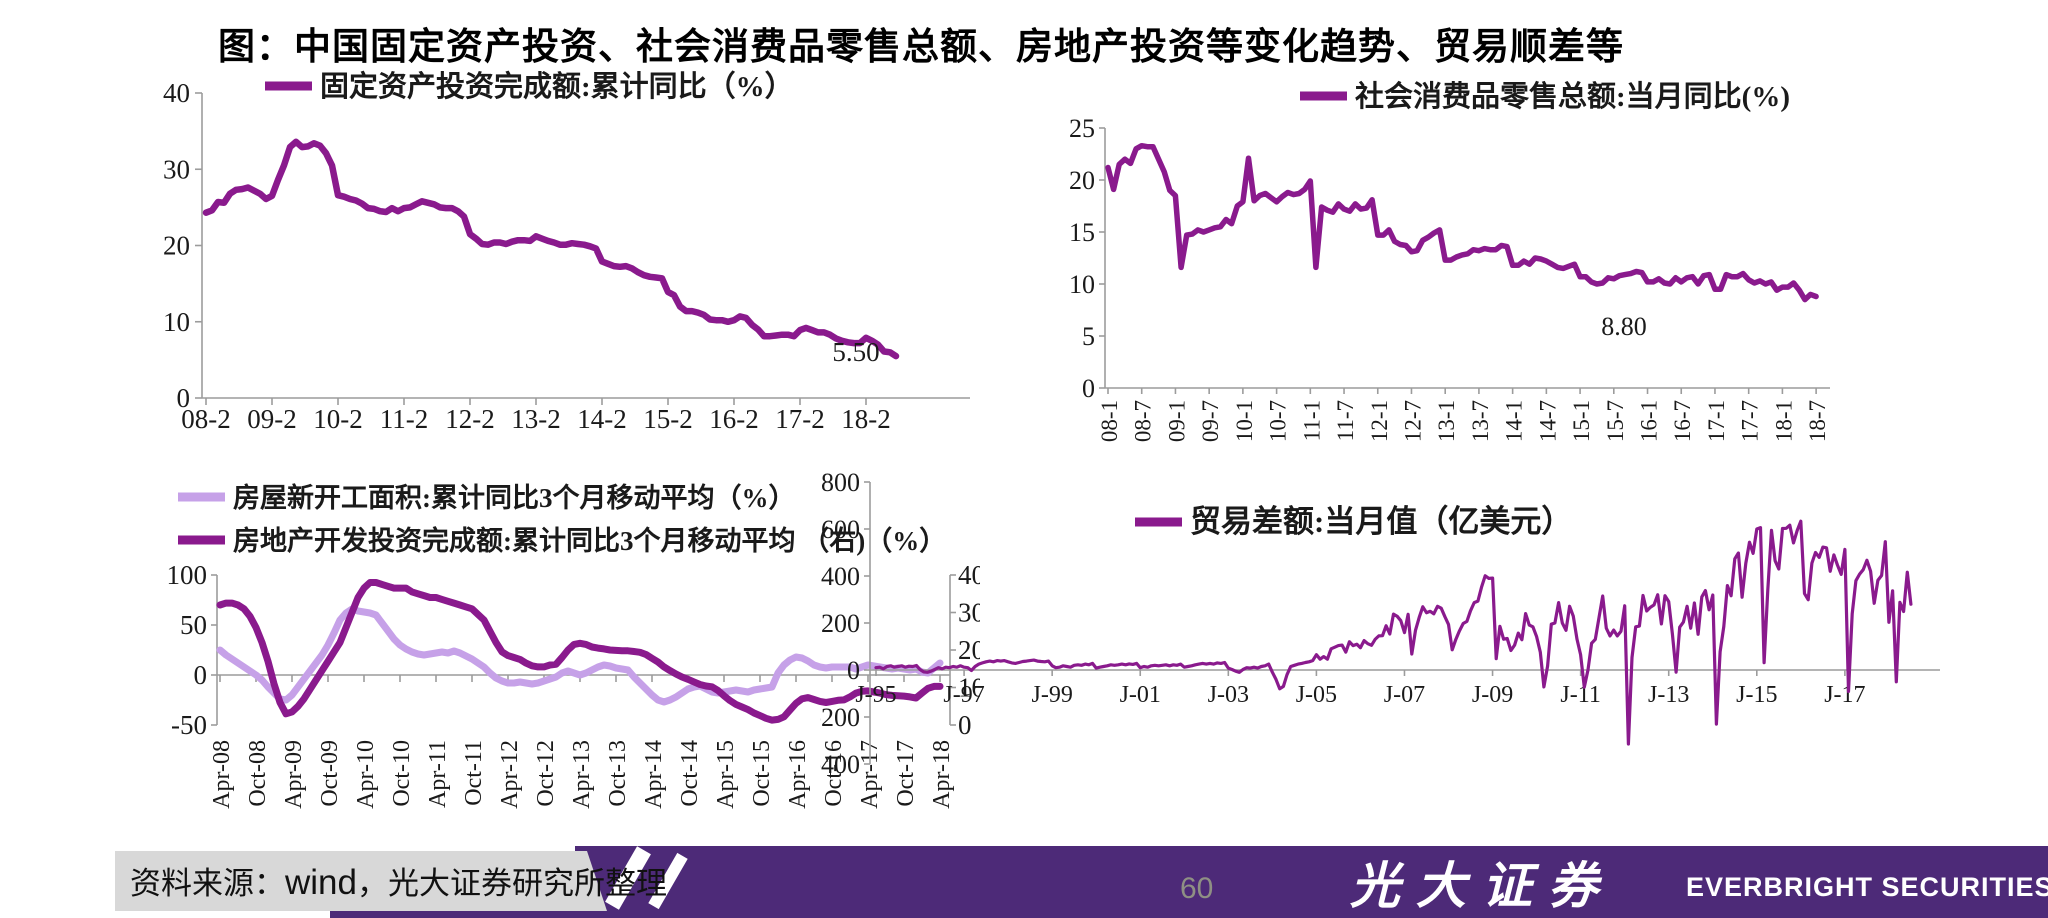  Describe the element at coordinates (866, 419) in the screenshot. I see `x-tick-label: 18-2` at that location.